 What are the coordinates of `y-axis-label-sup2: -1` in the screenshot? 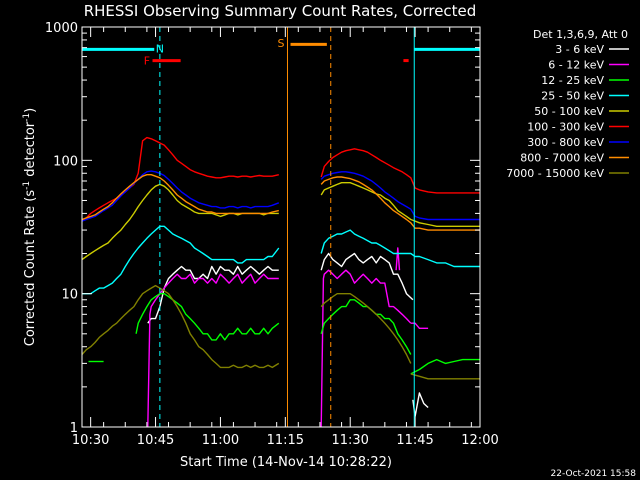 It's located at (27, 117).